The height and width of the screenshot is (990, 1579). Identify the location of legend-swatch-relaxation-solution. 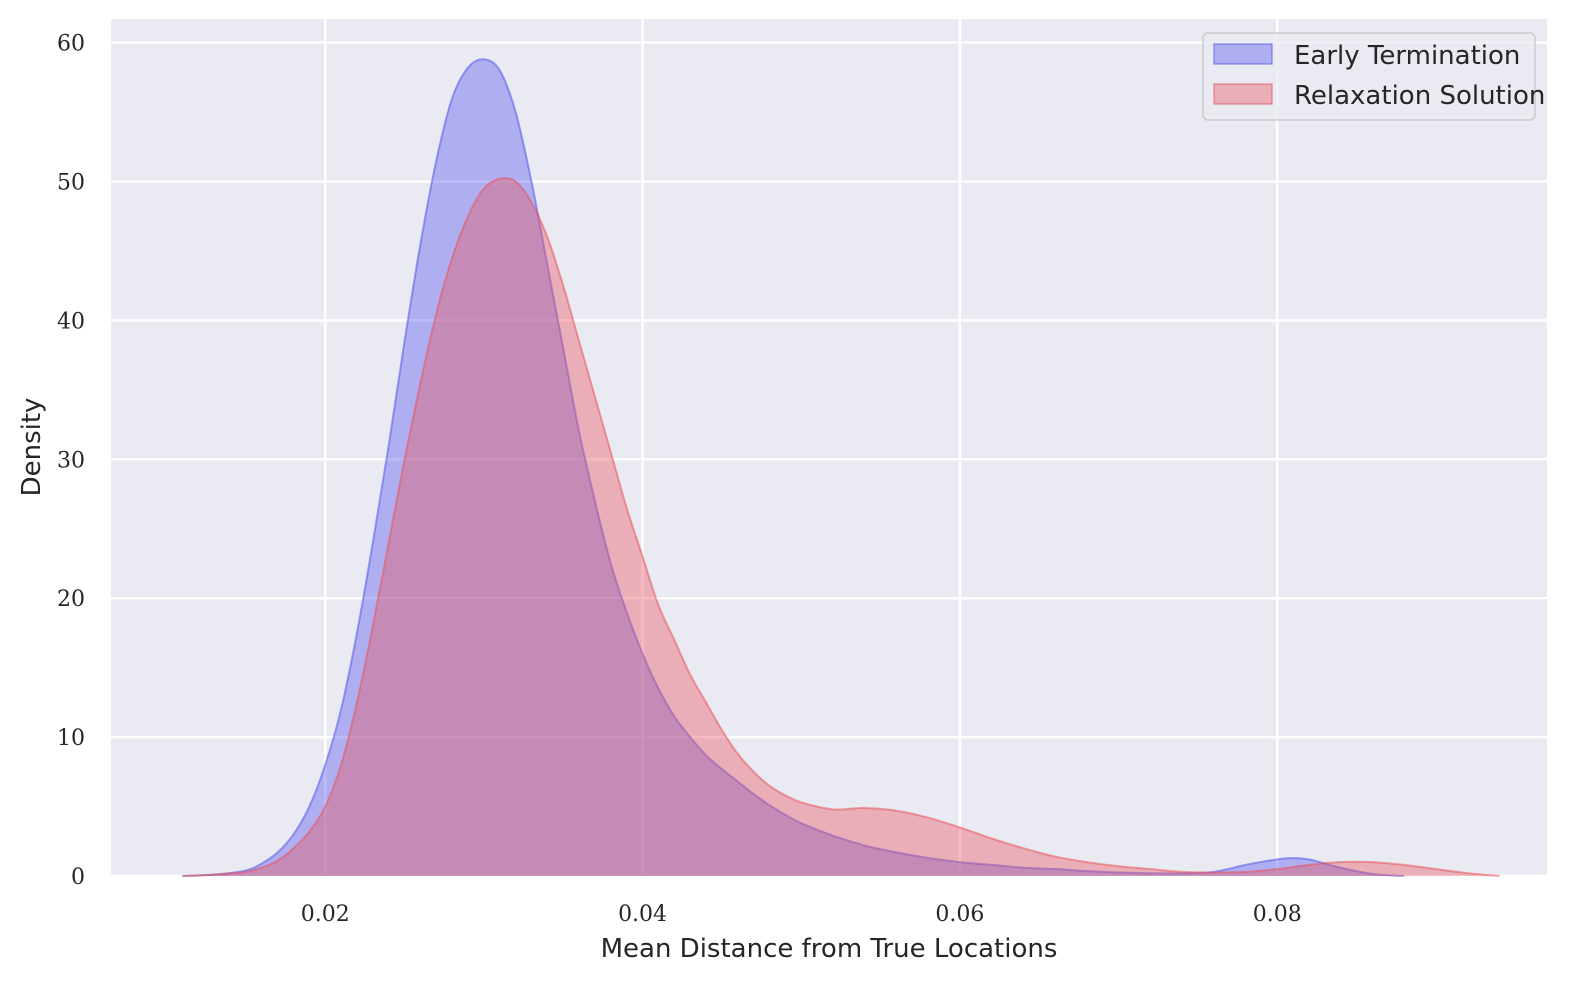
(1243, 94).